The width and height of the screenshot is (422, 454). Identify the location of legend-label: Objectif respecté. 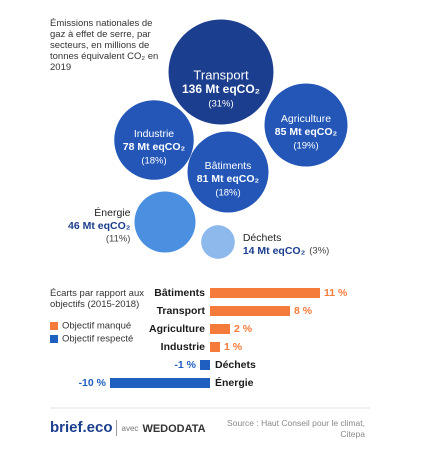
(97, 339).